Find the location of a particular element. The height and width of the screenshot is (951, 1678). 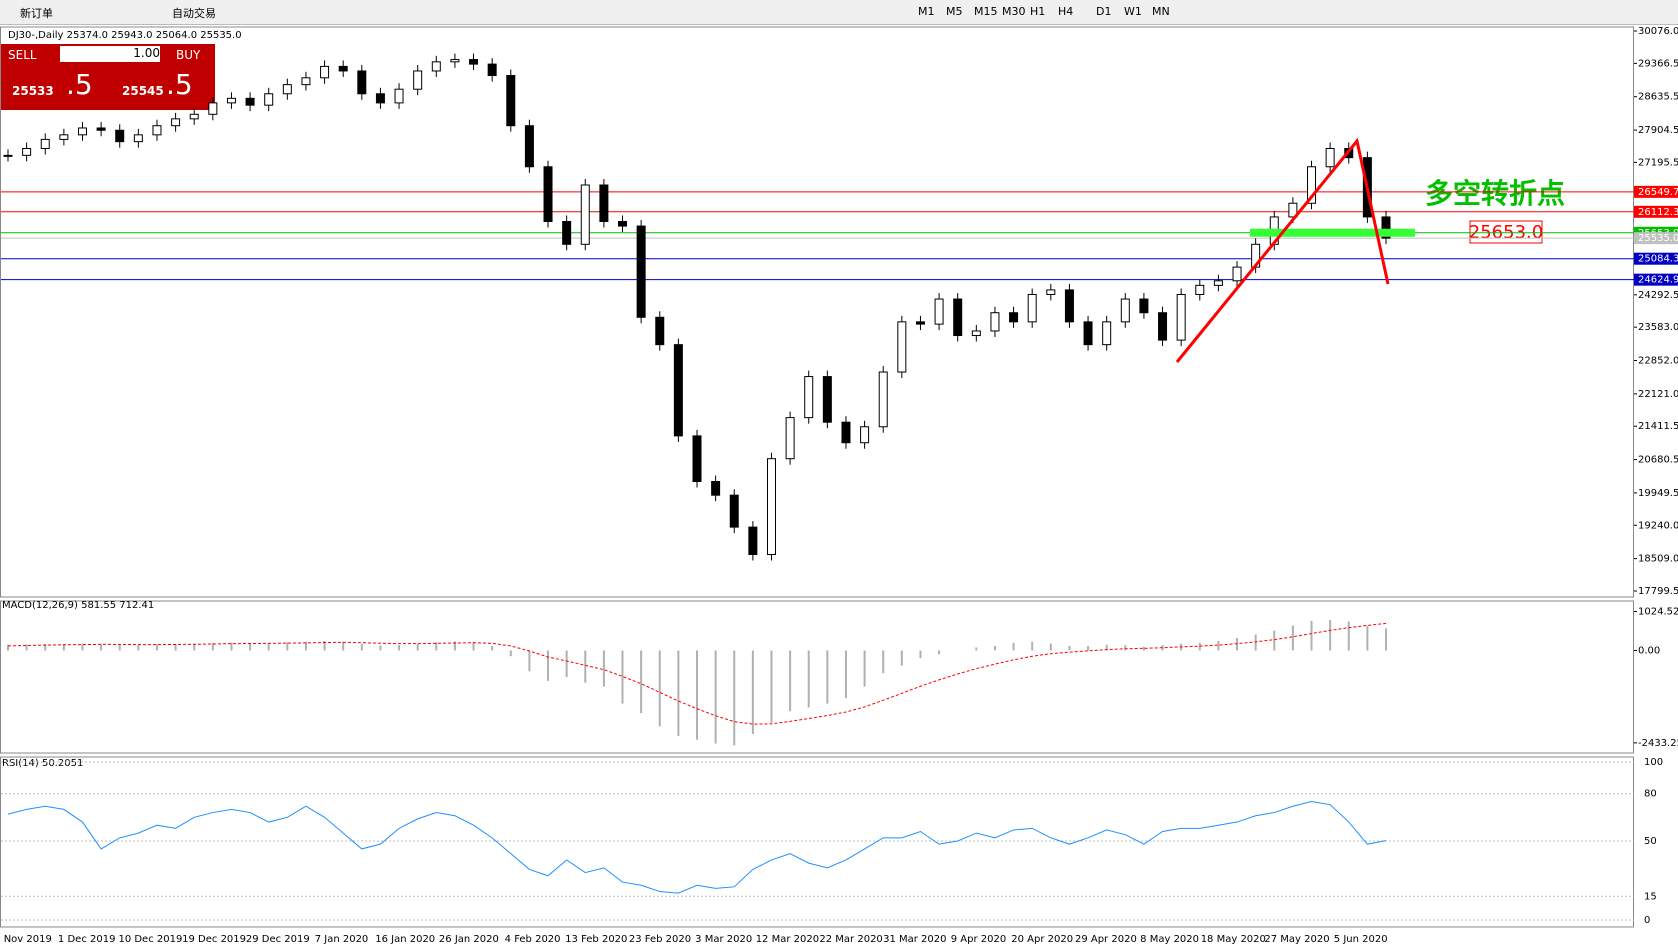

x-tick-label: 7 Jan 2020 is located at coordinates (342, 939).